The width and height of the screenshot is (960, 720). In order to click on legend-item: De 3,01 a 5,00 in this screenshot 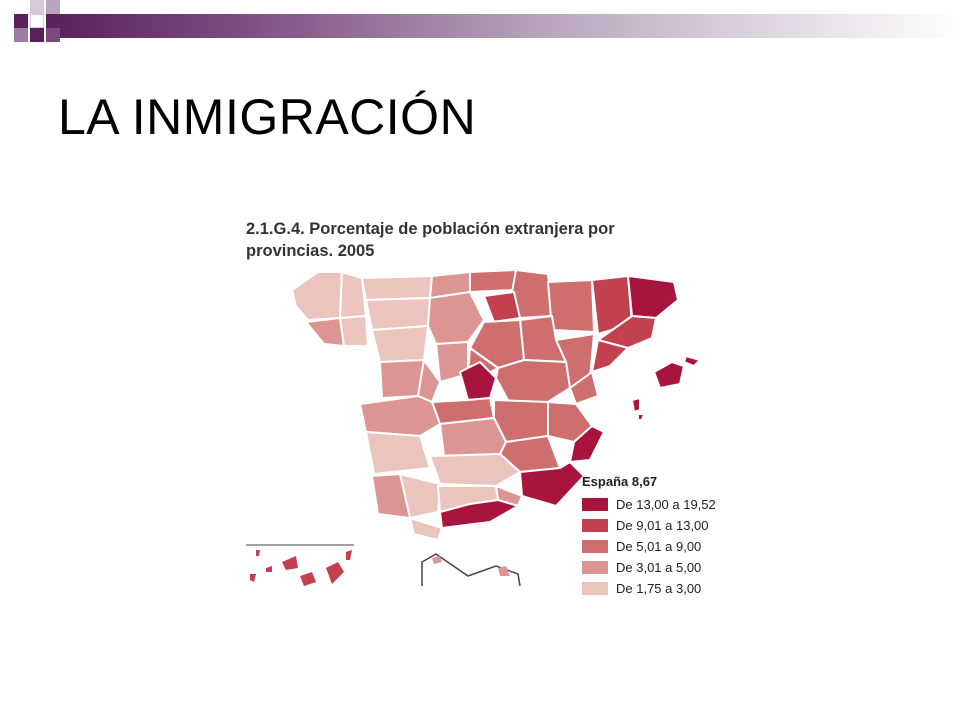, I will do `click(682, 567)`.